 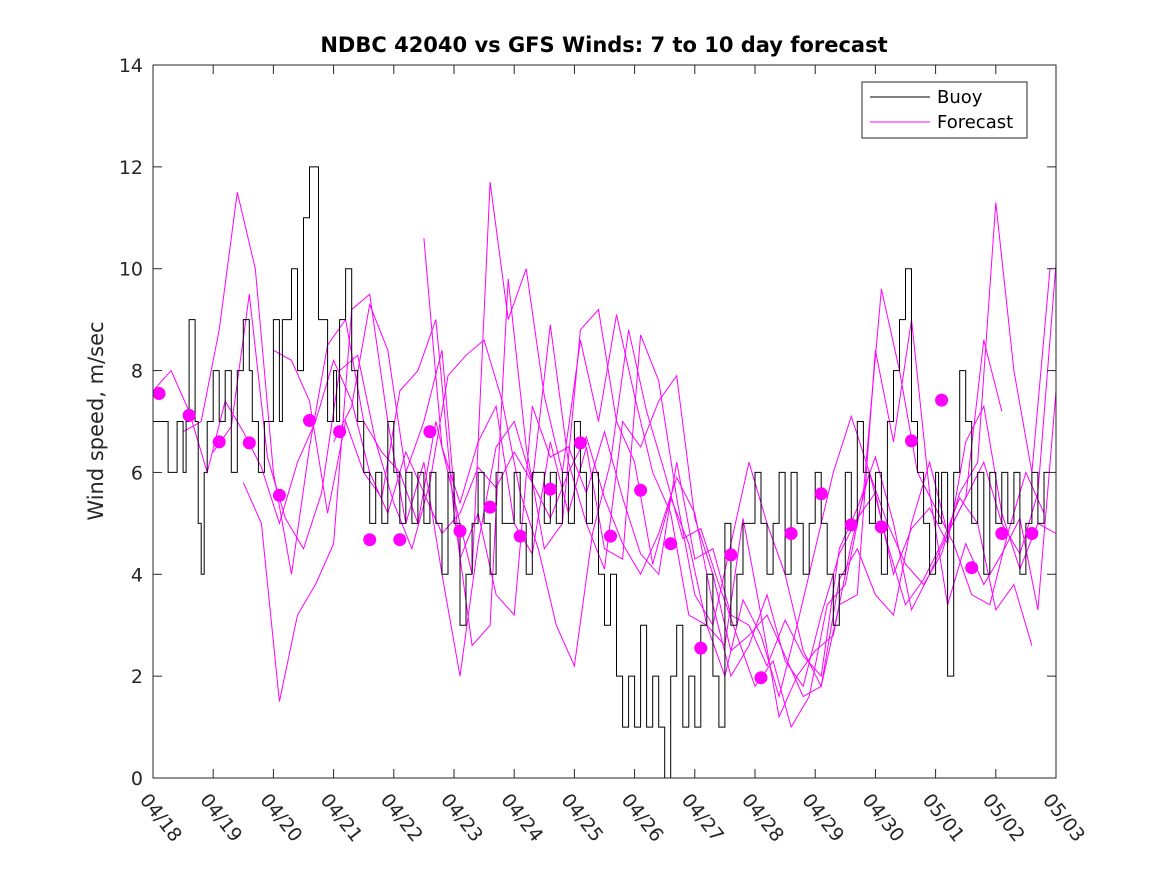 I want to click on x-tick-label: 04/28, so click(x=762, y=818).